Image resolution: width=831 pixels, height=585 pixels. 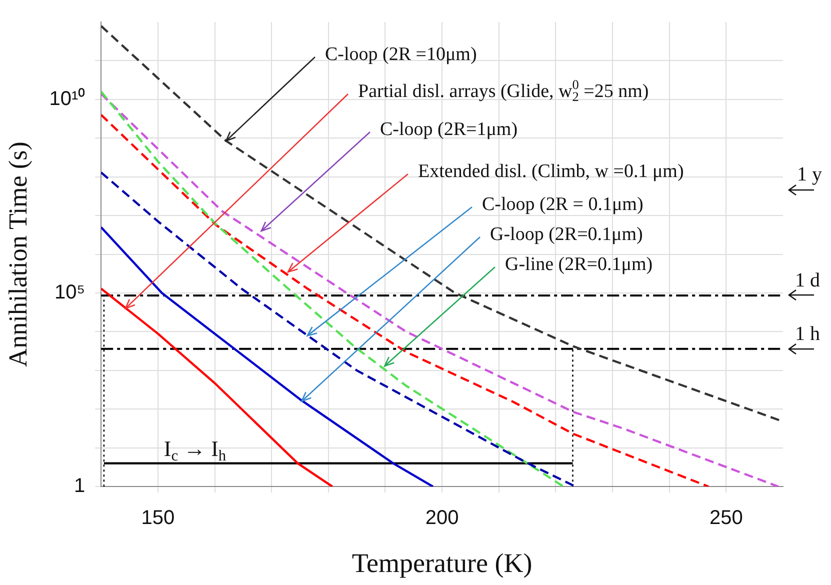 What do you see at coordinates (442, 518) in the screenshot?
I see `x-tick-label: 200` at bounding box center [442, 518].